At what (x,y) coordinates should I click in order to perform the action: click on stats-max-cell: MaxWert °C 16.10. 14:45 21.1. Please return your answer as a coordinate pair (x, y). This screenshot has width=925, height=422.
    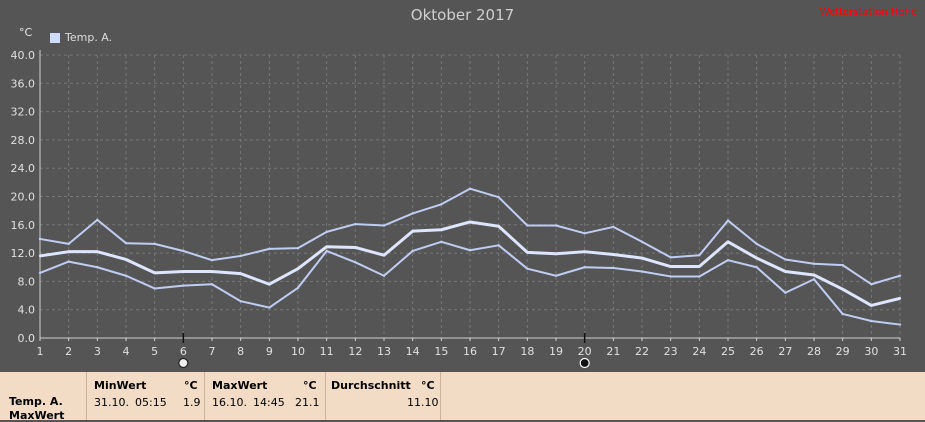
    Looking at the image, I should click on (265, 396).